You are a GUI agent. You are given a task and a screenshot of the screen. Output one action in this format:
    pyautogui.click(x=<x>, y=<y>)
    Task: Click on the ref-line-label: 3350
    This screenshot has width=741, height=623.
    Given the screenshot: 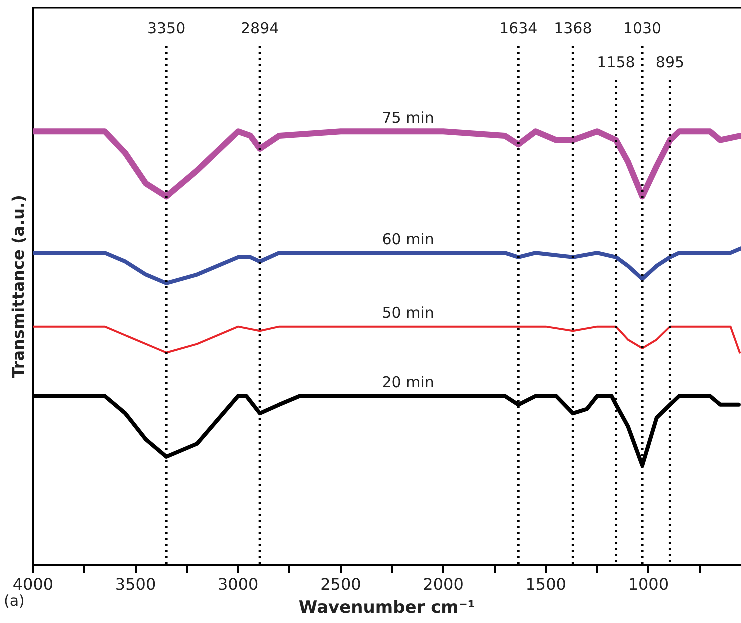 What is the action you would take?
    pyautogui.click(x=166, y=28)
    